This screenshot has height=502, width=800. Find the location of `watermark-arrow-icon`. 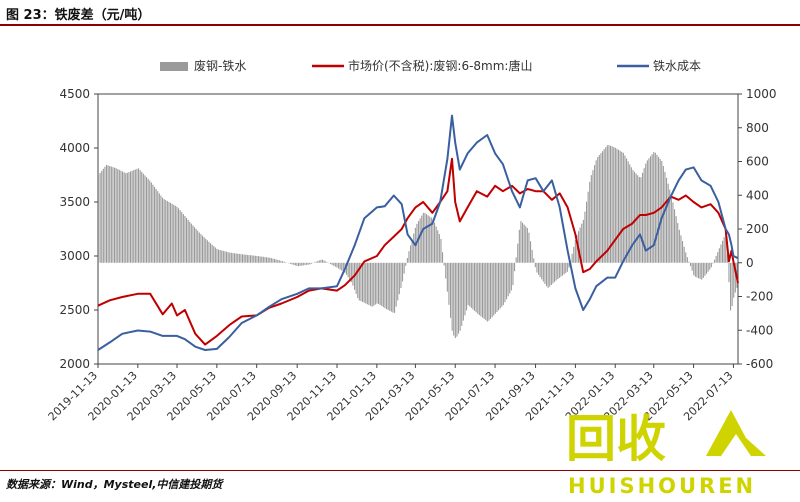

watermark-arrow-icon is located at coordinates (736, 433).